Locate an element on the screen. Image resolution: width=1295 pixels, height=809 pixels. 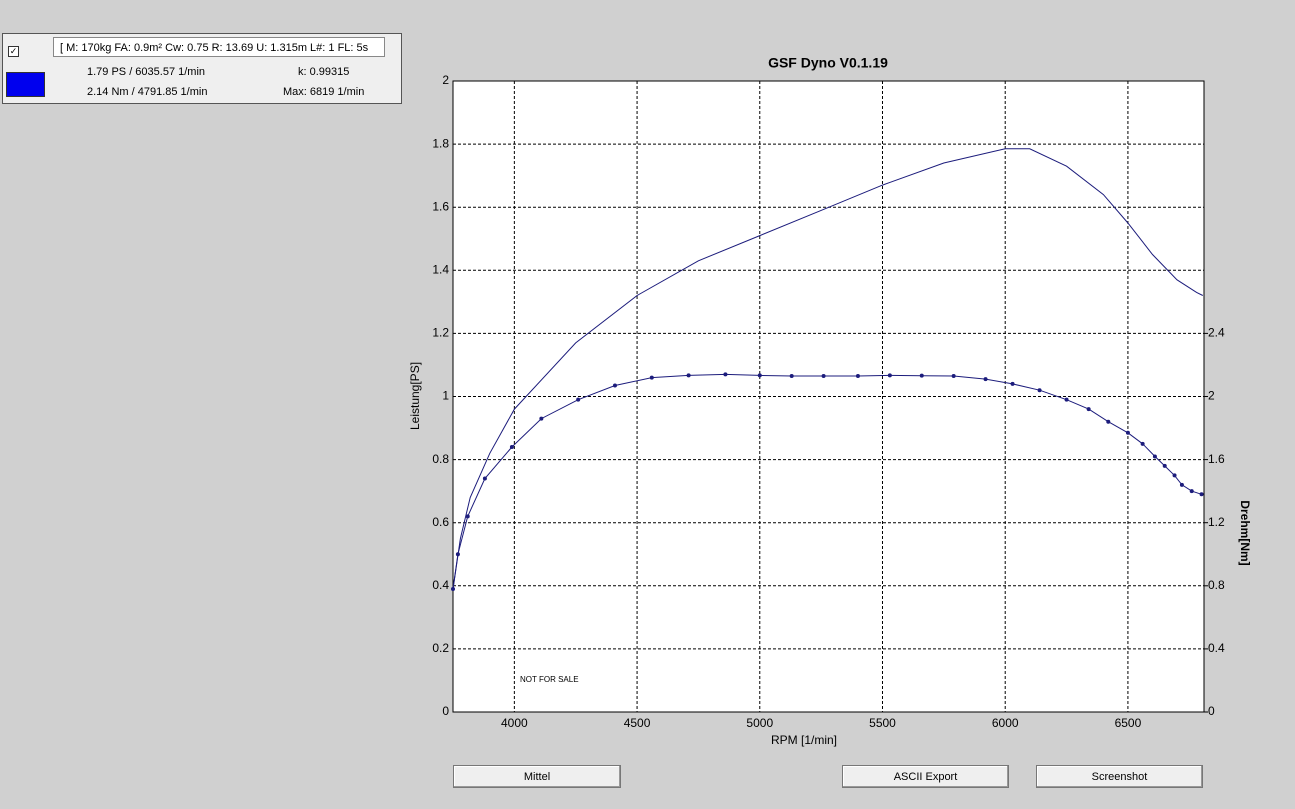
y-tick-label: 0.4 is located at coordinates (440, 585).